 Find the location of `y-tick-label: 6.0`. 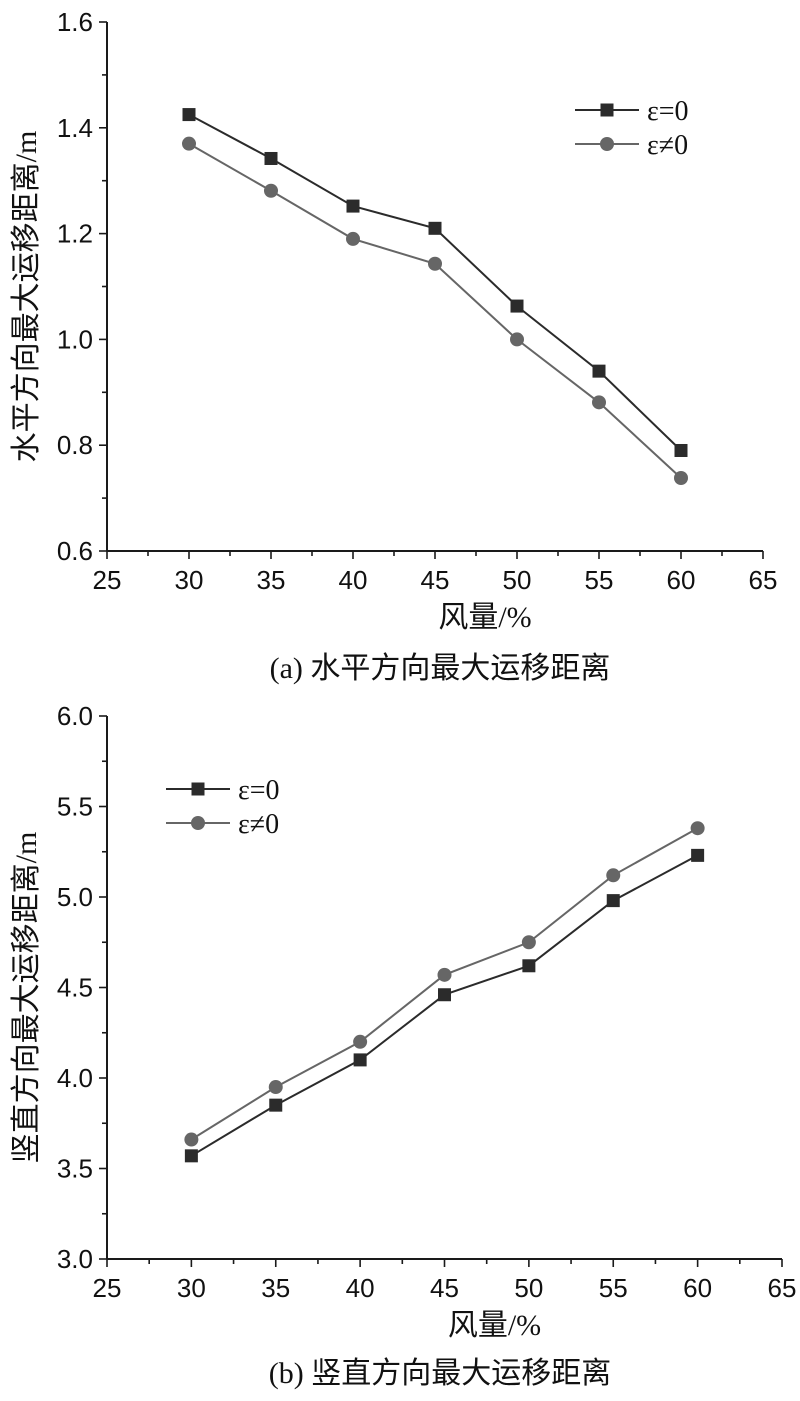

y-tick-label: 6.0 is located at coordinates (75, 716).